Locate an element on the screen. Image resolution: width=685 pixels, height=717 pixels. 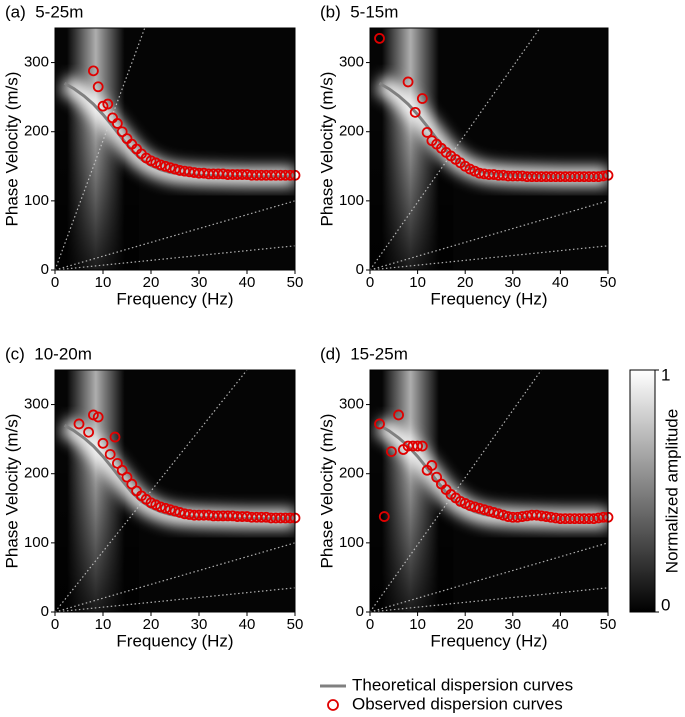
legend-circle is located at coordinates (333, 705).